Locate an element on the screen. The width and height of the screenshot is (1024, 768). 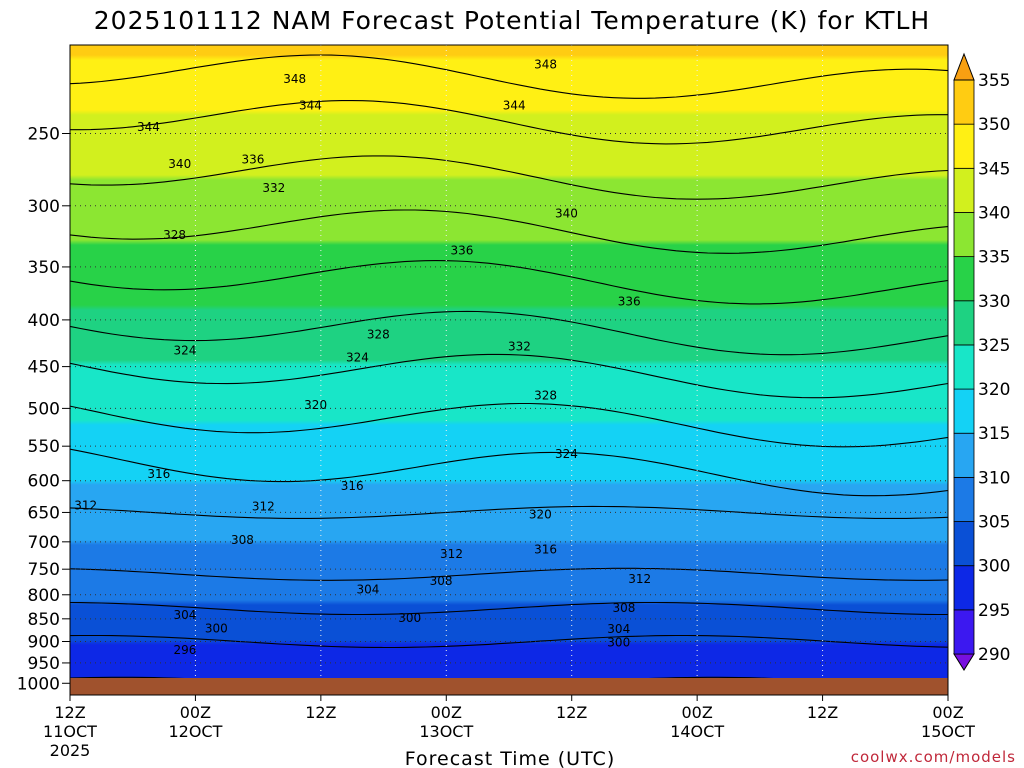
colorbar-tick-label: 295 is located at coordinates (994, 611).